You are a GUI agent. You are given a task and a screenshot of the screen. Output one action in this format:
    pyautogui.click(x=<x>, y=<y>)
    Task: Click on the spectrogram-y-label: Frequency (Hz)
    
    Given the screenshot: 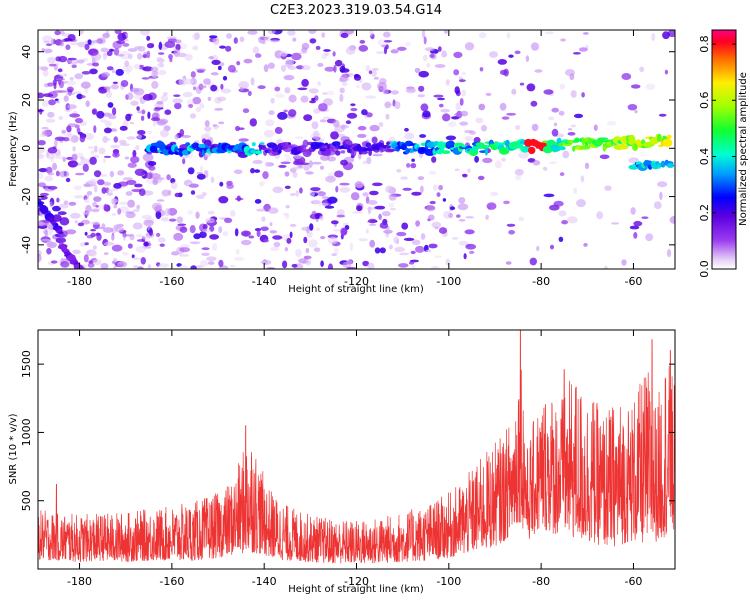 What is the action you would take?
    pyautogui.click(x=13, y=149)
    